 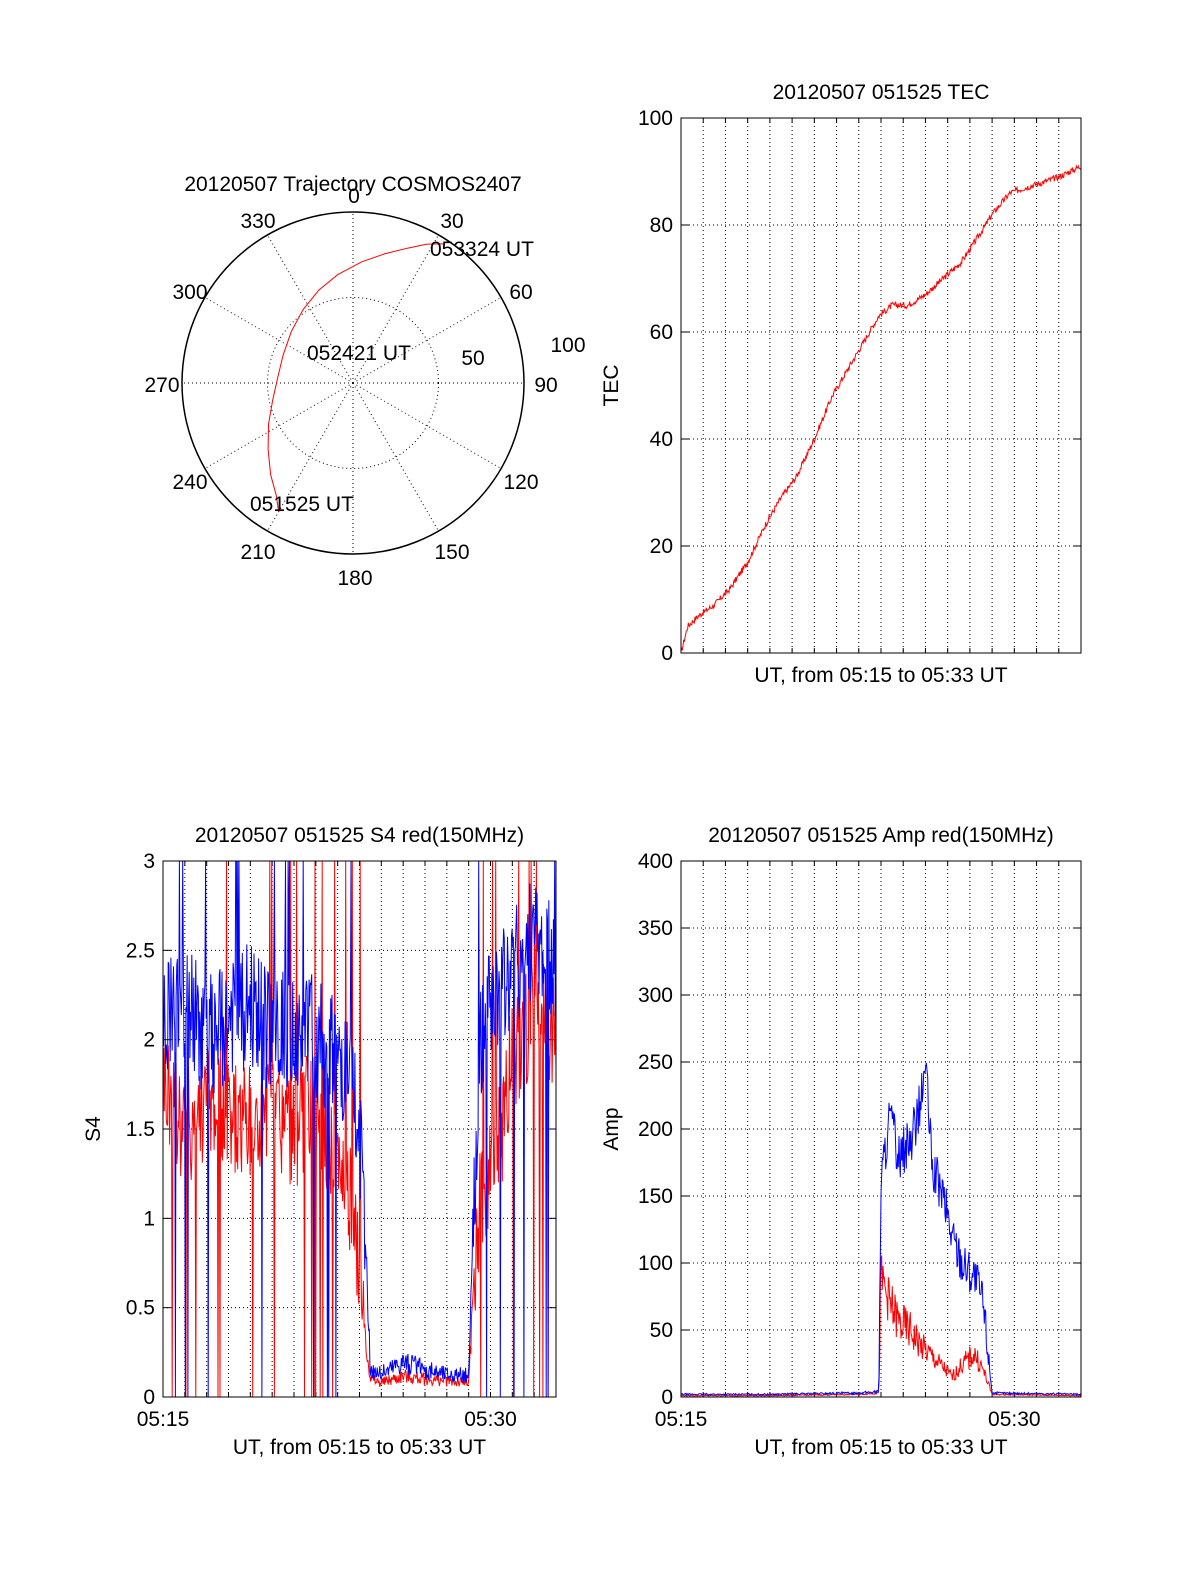 What do you see at coordinates (149, 1040) in the screenshot?
I see `y-tick-label: 2` at bounding box center [149, 1040].